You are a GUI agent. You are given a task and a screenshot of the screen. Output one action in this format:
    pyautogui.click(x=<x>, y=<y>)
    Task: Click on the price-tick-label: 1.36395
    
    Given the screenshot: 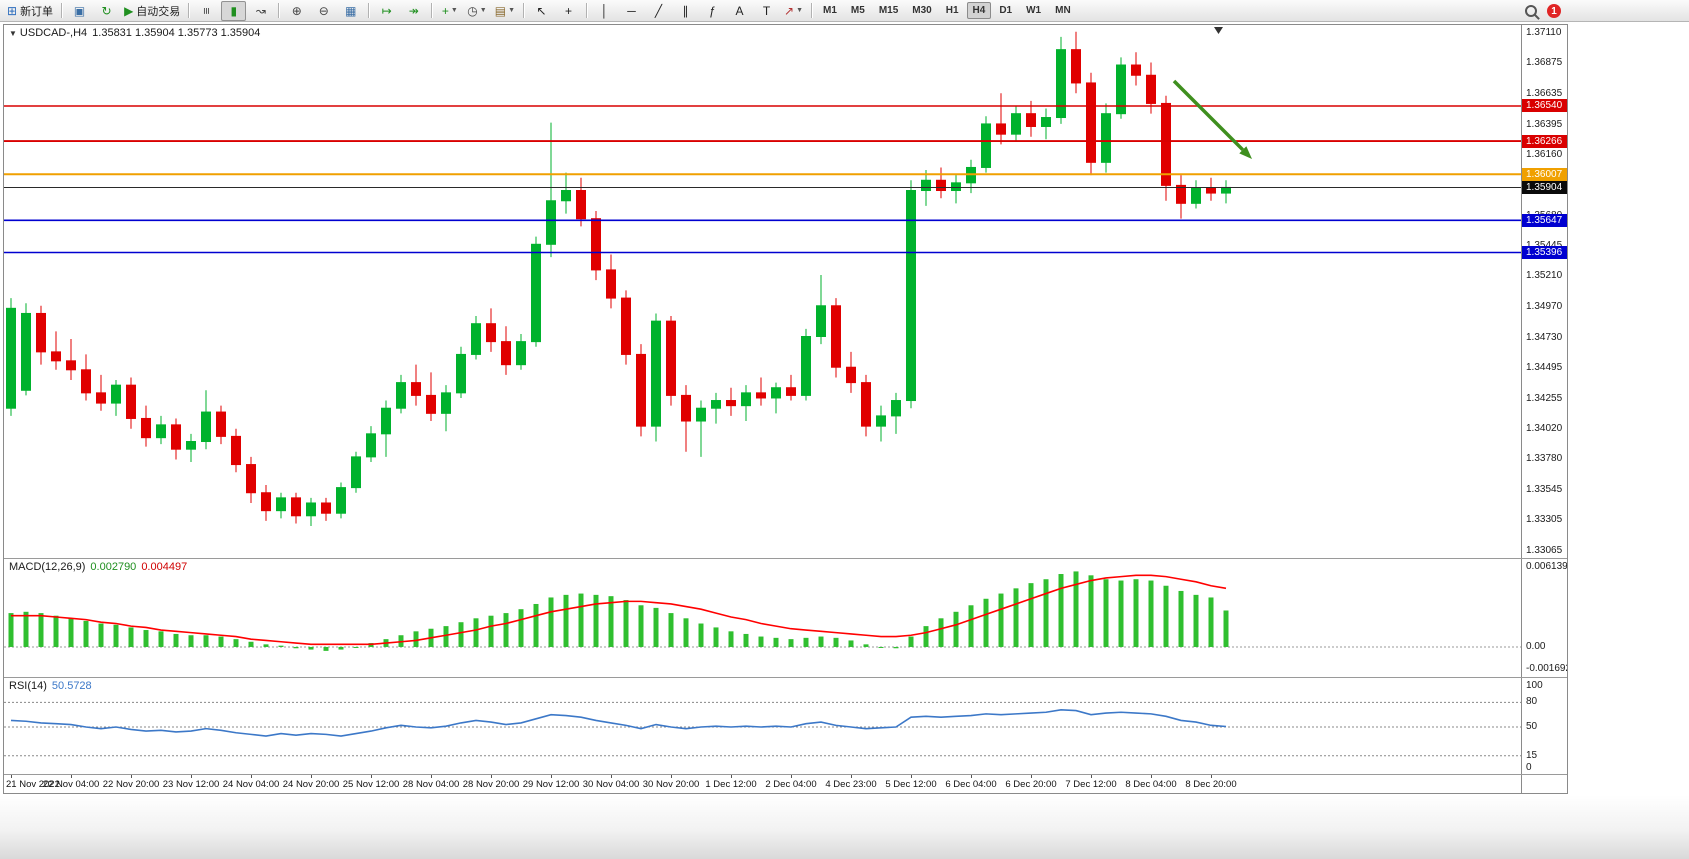 What is the action you would take?
    pyautogui.click(x=1544, y=124)
    